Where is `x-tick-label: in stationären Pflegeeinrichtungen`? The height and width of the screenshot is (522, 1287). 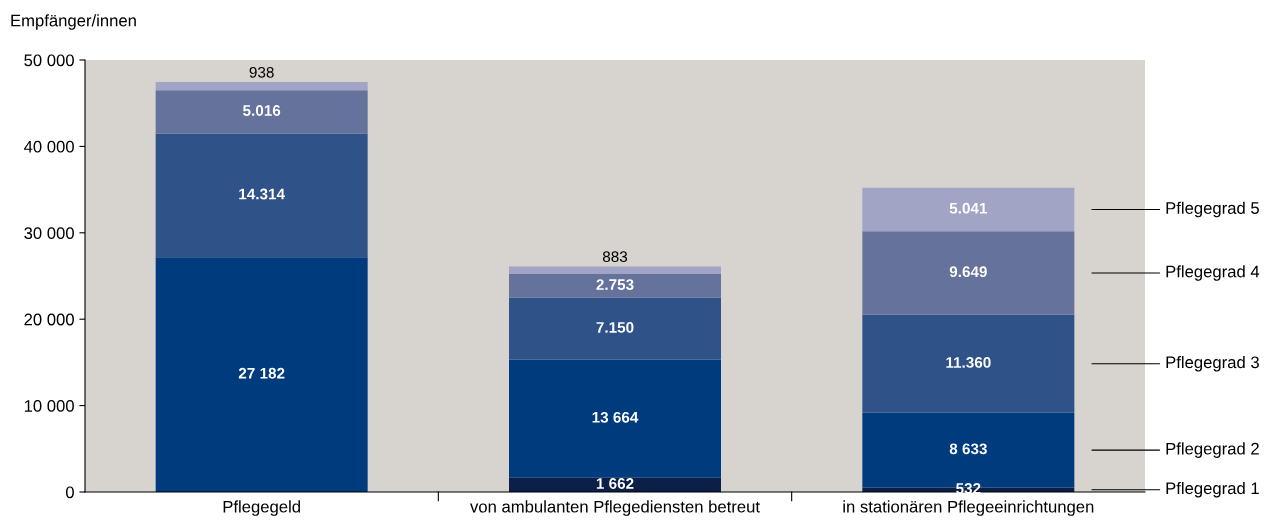 x-tick-label: in stationären Pflegeeinrichtungen is located at coordinates (968, 508).